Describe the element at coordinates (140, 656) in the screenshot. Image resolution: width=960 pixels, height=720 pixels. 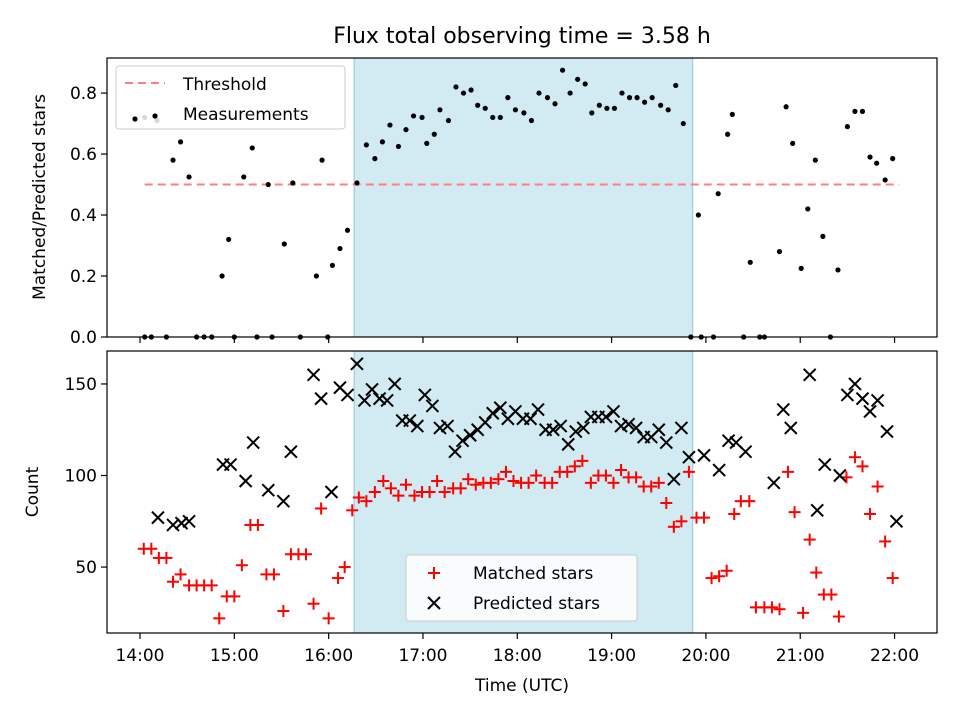
I see `x-tick-label: 14:00` at that location.